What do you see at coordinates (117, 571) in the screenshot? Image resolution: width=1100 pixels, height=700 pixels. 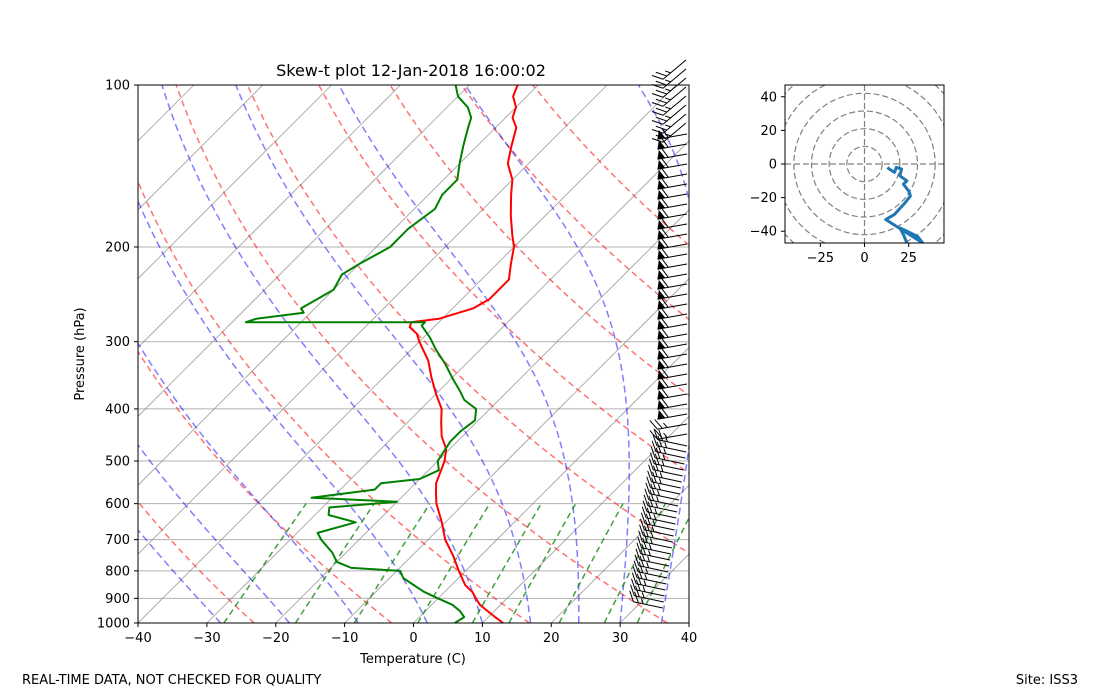 I see `y-tick-label: 800` at bounding box center [117, 571].